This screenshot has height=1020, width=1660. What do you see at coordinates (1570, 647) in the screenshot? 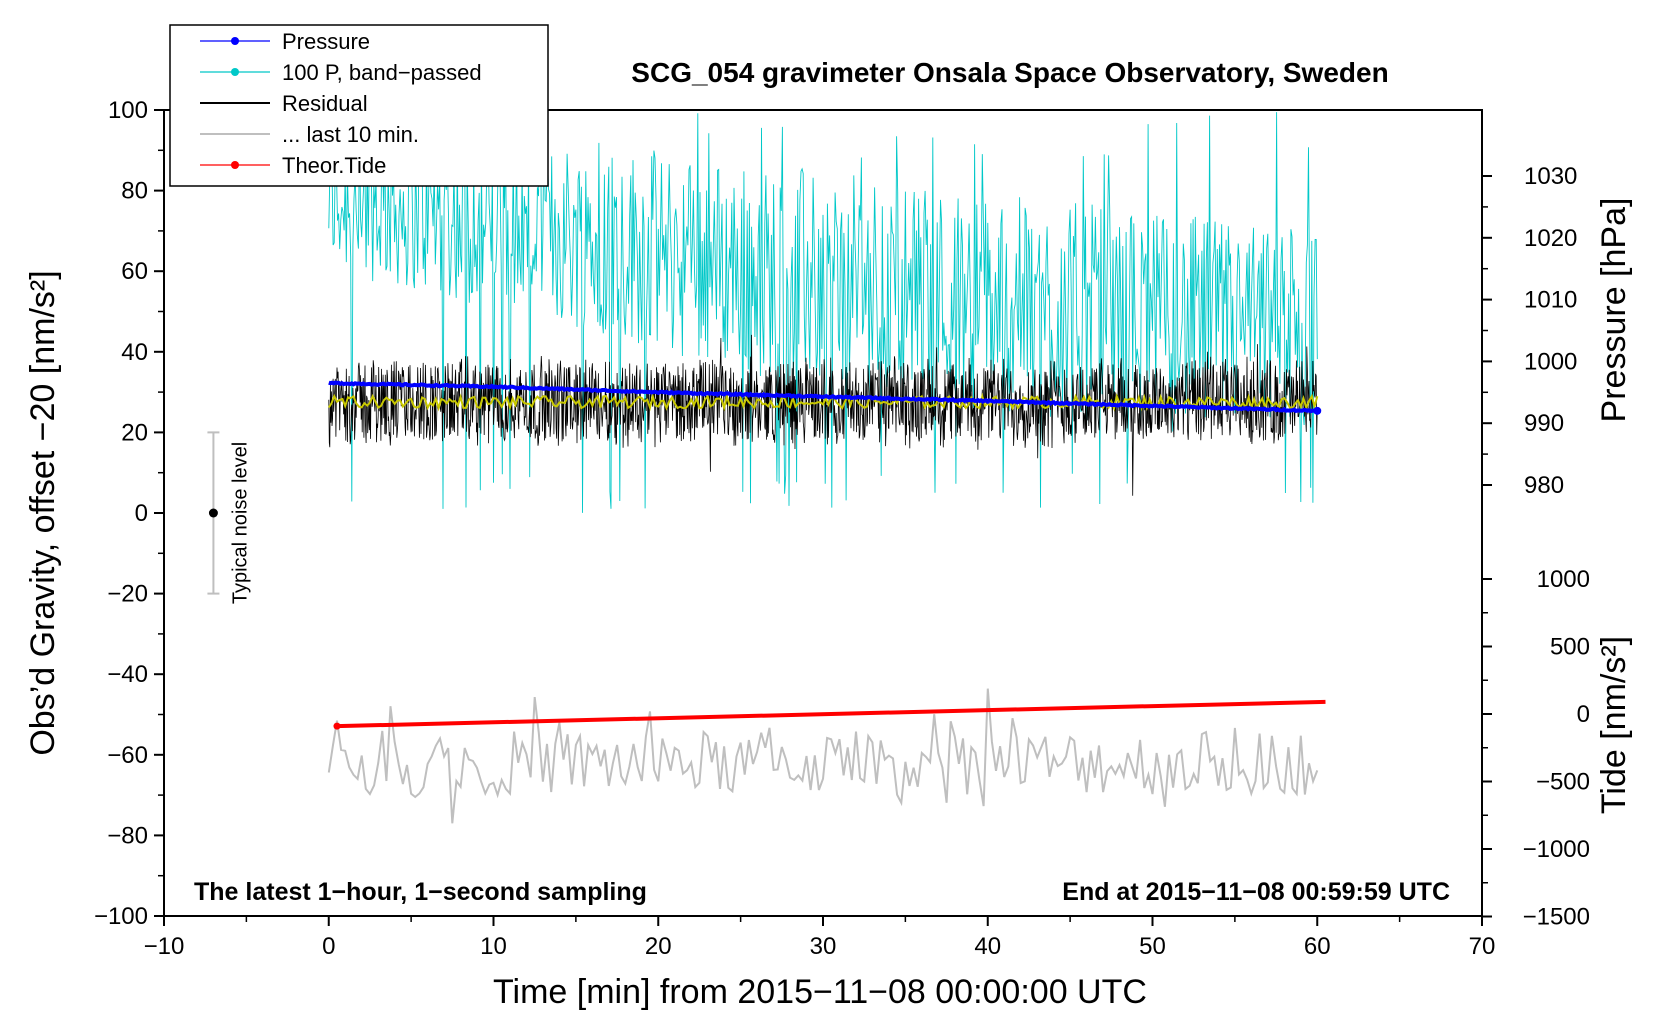
I see `tide-tick-label: 500` at bounding box center [1570, 647].